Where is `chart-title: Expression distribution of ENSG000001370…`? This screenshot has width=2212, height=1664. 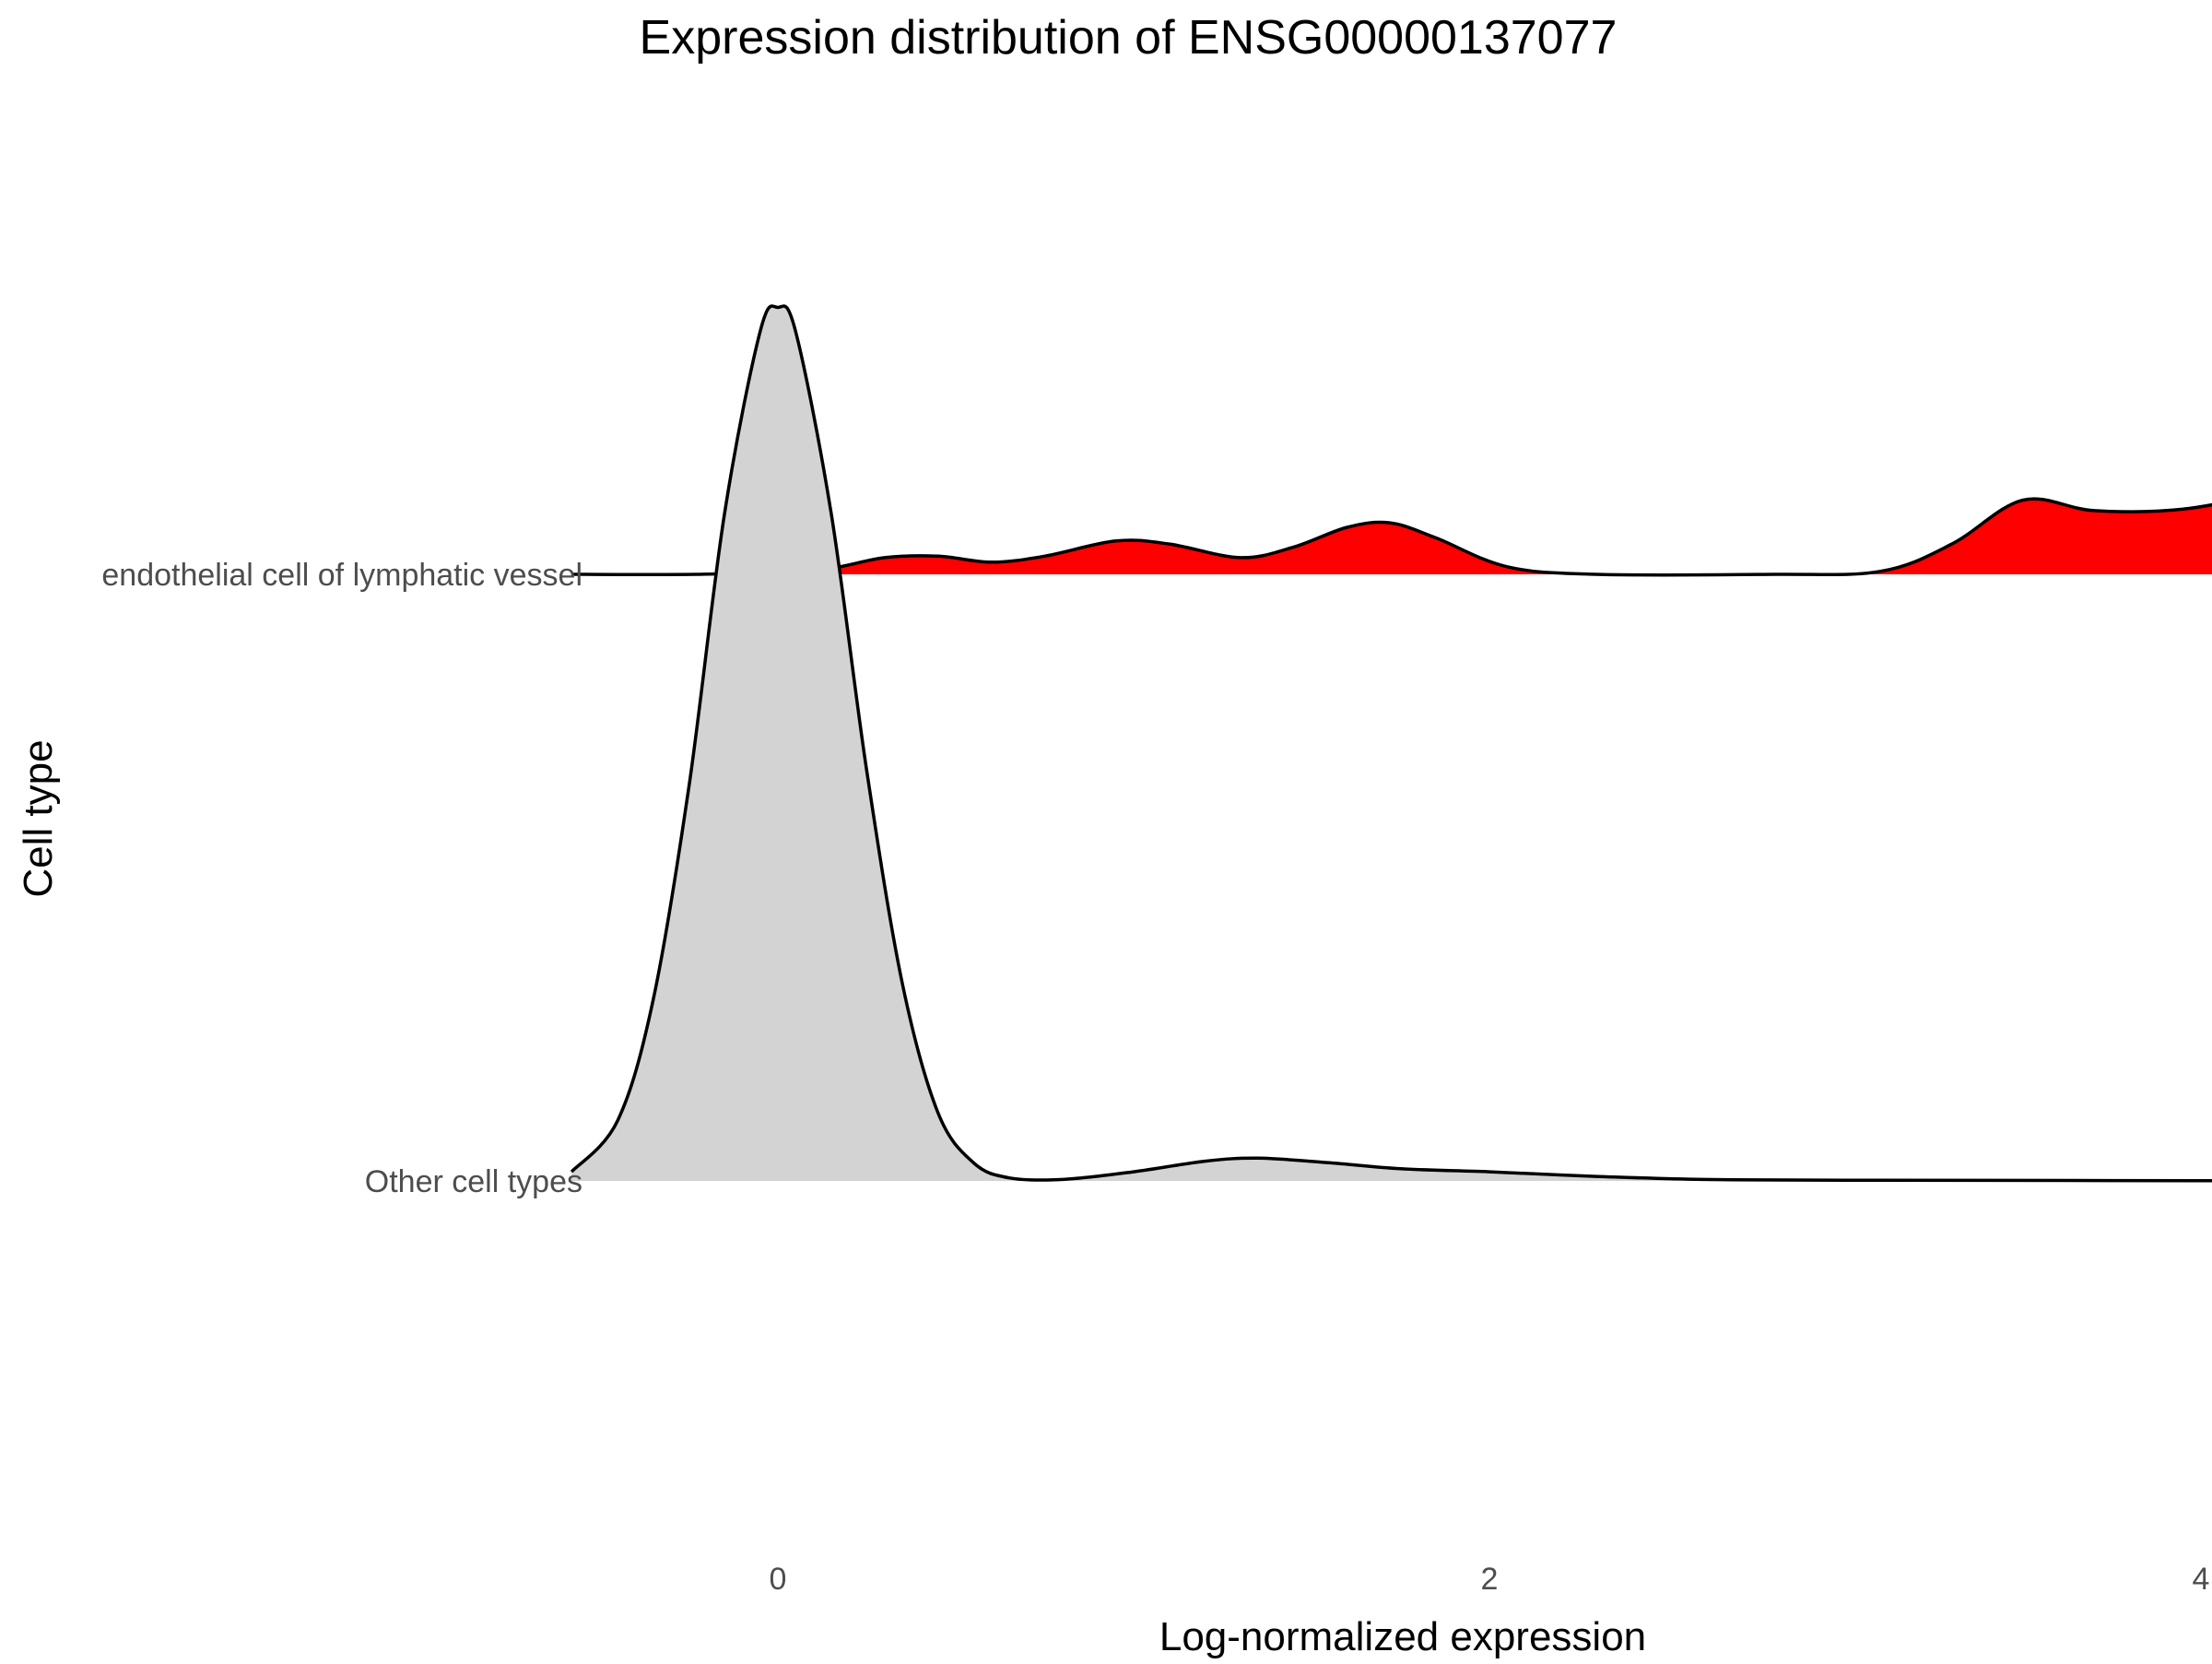 chart-title: Expression distribution of ENSG000001370… is located at coordinates (1129, 38).